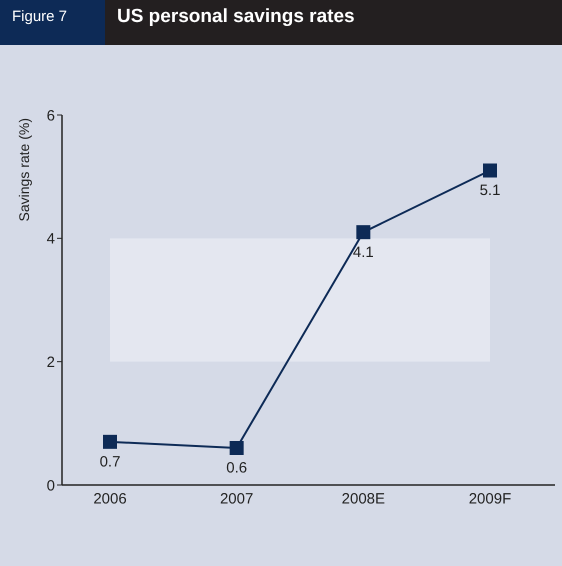 Image resolution: width=562 pixels, height=566 pixels. Describe the element at coordinates (50, 485) in the screenshot. I see `y-tick-label: 0` at that location.